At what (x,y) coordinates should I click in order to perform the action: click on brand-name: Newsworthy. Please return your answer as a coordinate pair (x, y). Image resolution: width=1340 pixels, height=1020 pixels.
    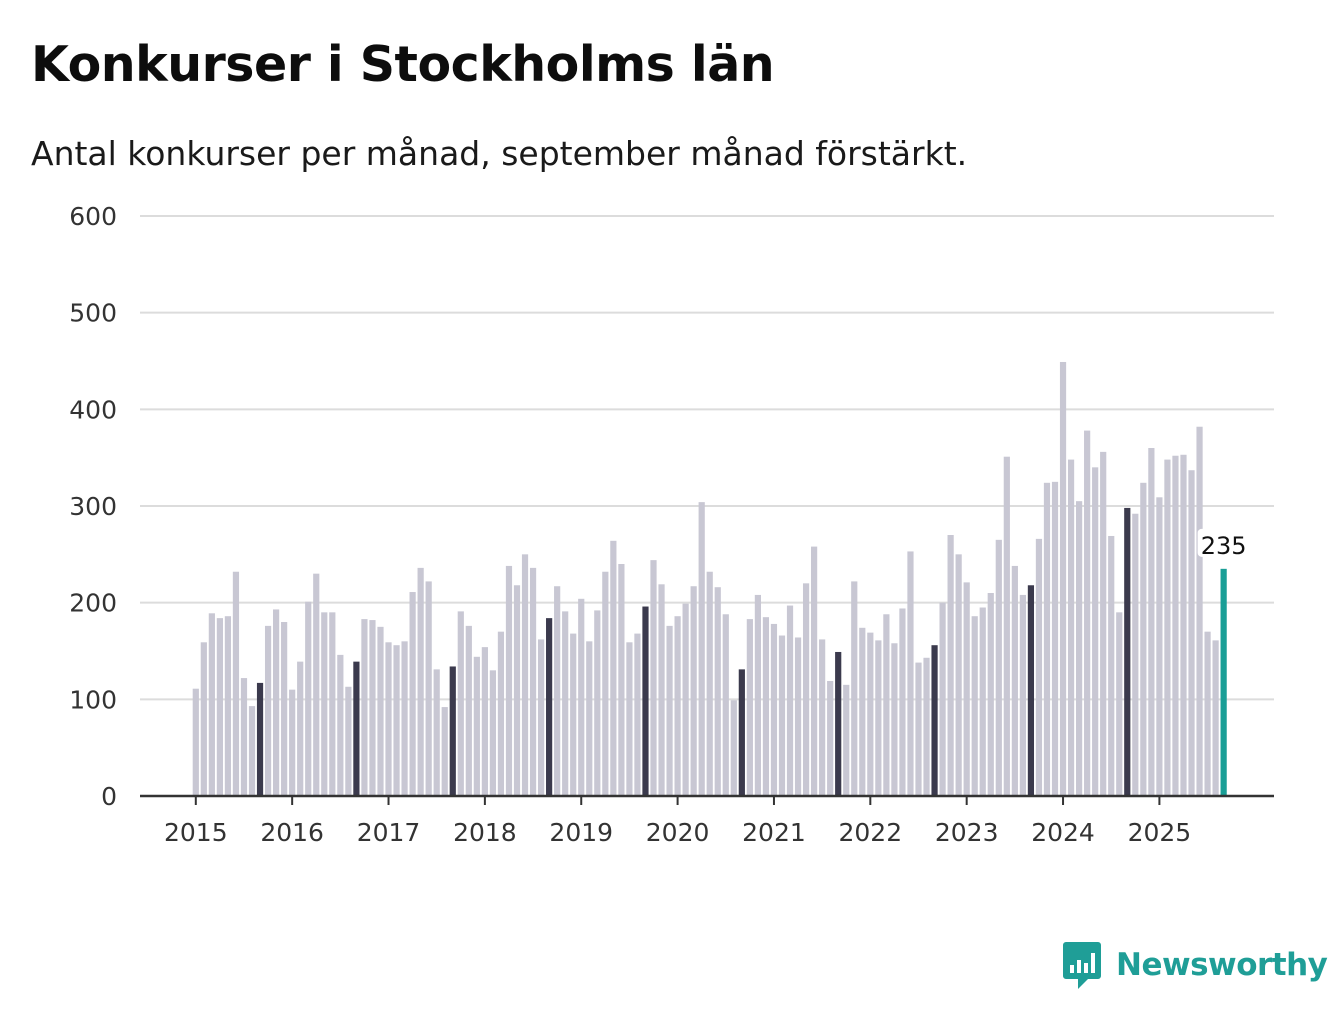
    Looking at the image, I should click on (1222, 965).